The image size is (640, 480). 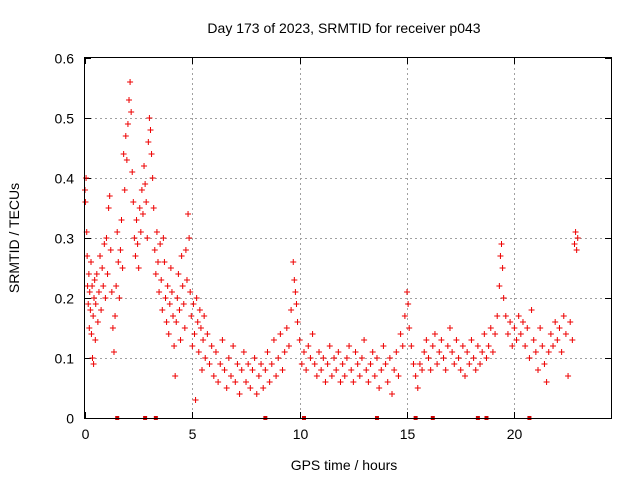 What do you see at coordinates (70, 419) in the screenshot?
I see `y-tick-label: 0` at bounding box center [70, 419].